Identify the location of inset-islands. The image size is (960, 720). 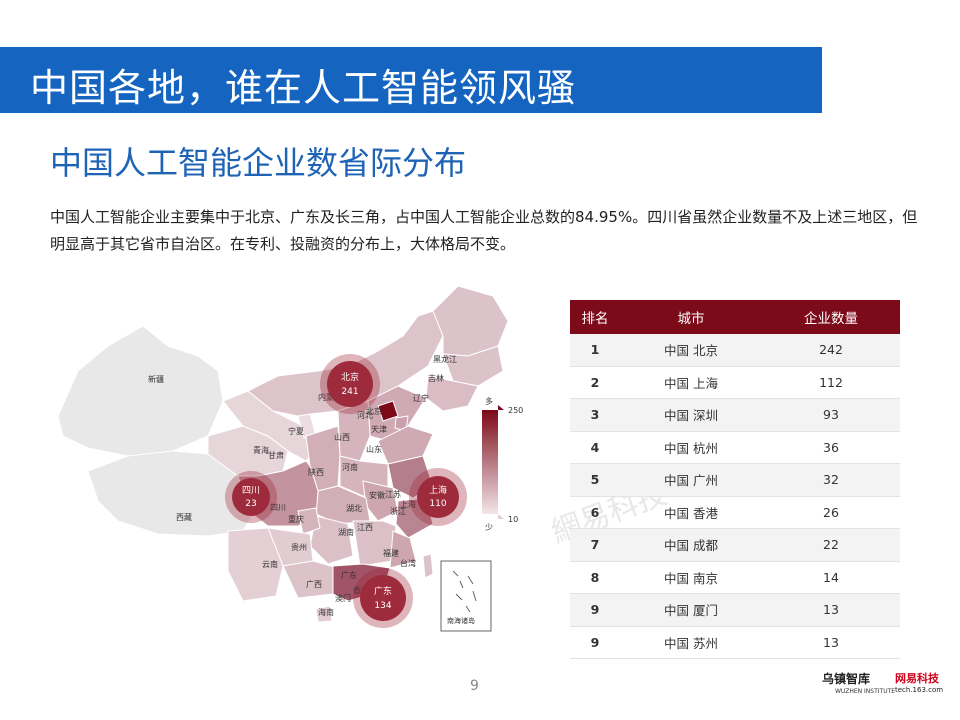
(464, 591).